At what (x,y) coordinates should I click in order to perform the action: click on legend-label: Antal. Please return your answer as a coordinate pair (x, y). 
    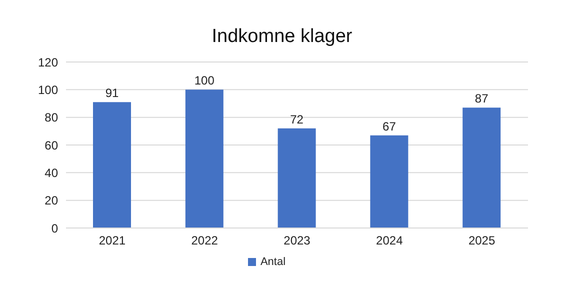
    Looking at the image, I should click on (273, 262).